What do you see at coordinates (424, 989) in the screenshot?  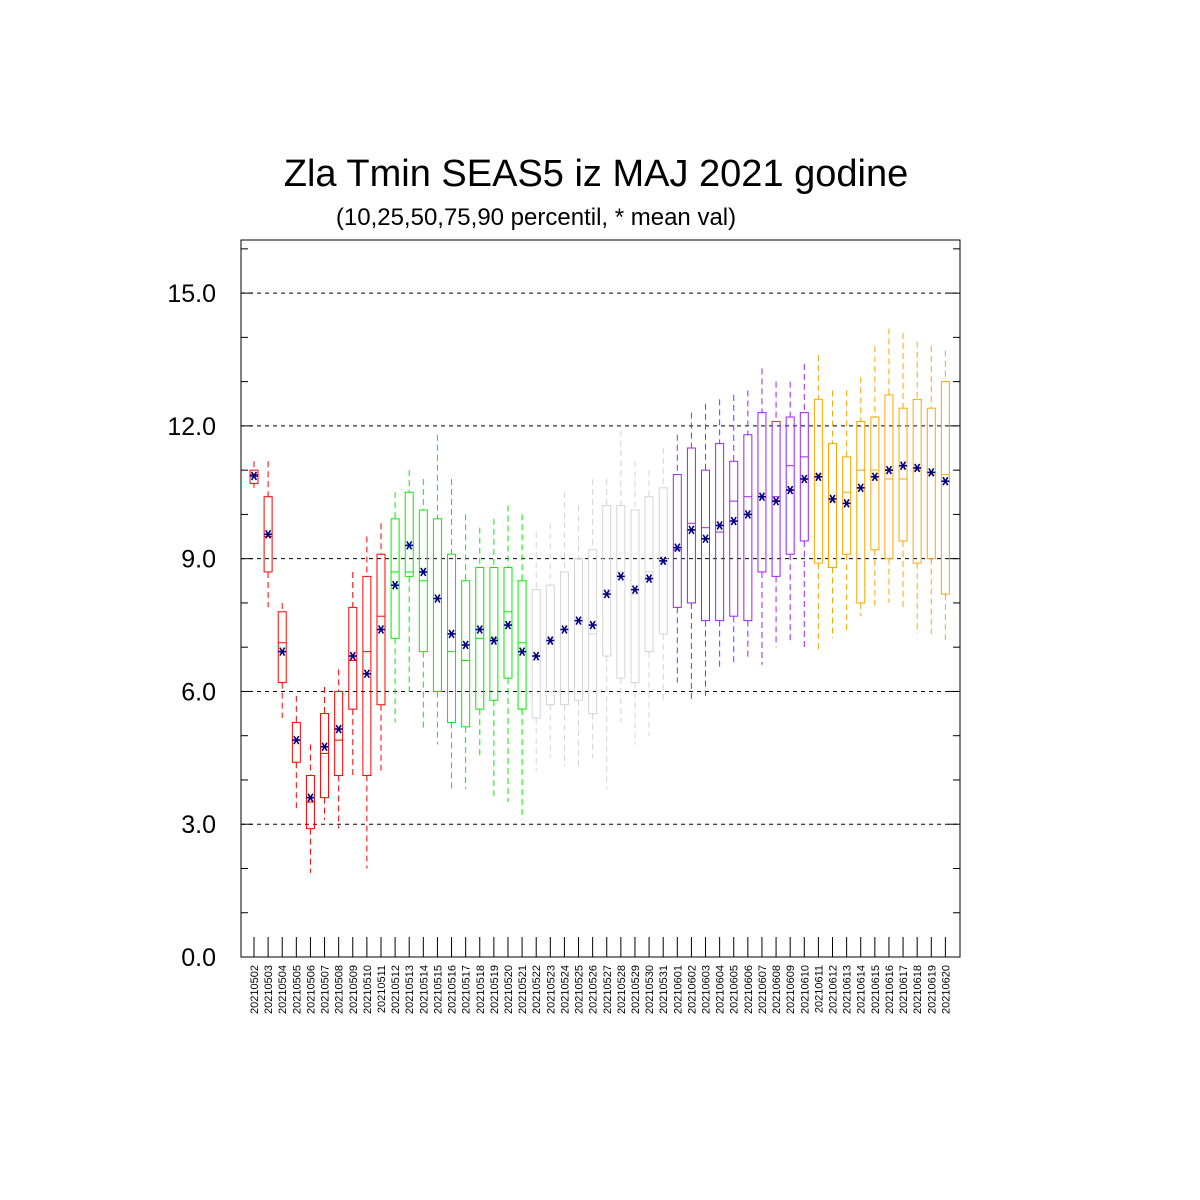 I see `x-tick-label: 20210514` at bounding box center [424, 989].